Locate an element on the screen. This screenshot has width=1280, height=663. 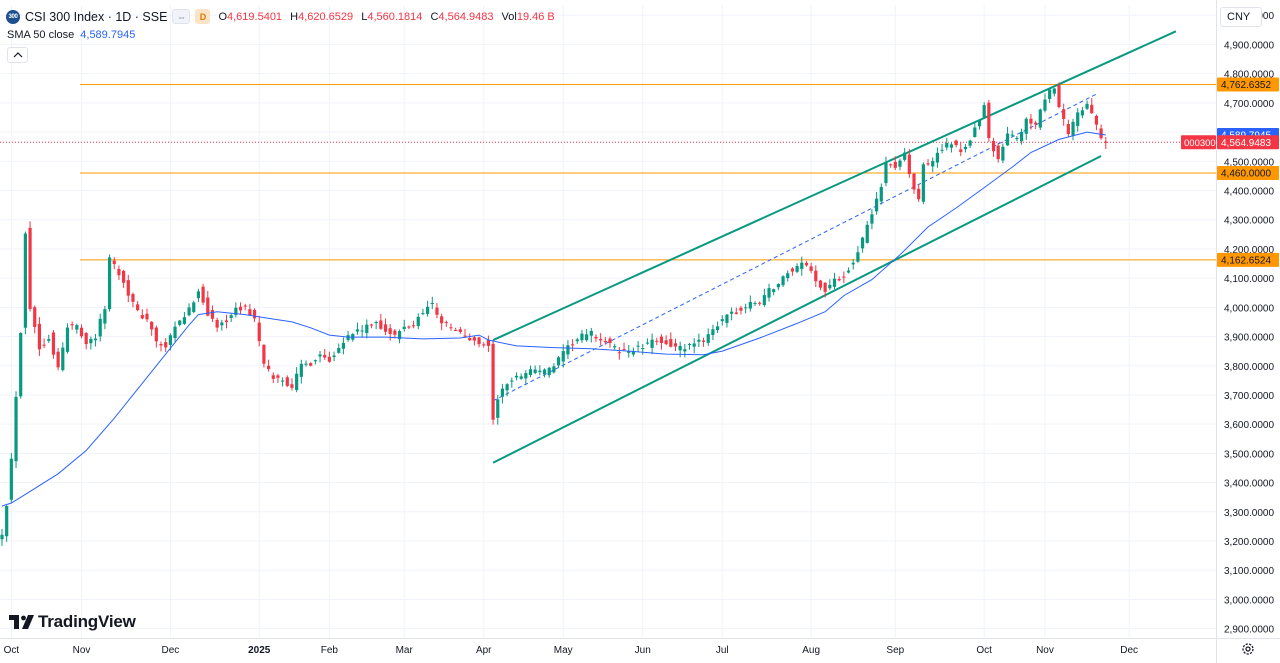
price-tick-label: 4,400.0000 is located at coordinates (1249, 191).